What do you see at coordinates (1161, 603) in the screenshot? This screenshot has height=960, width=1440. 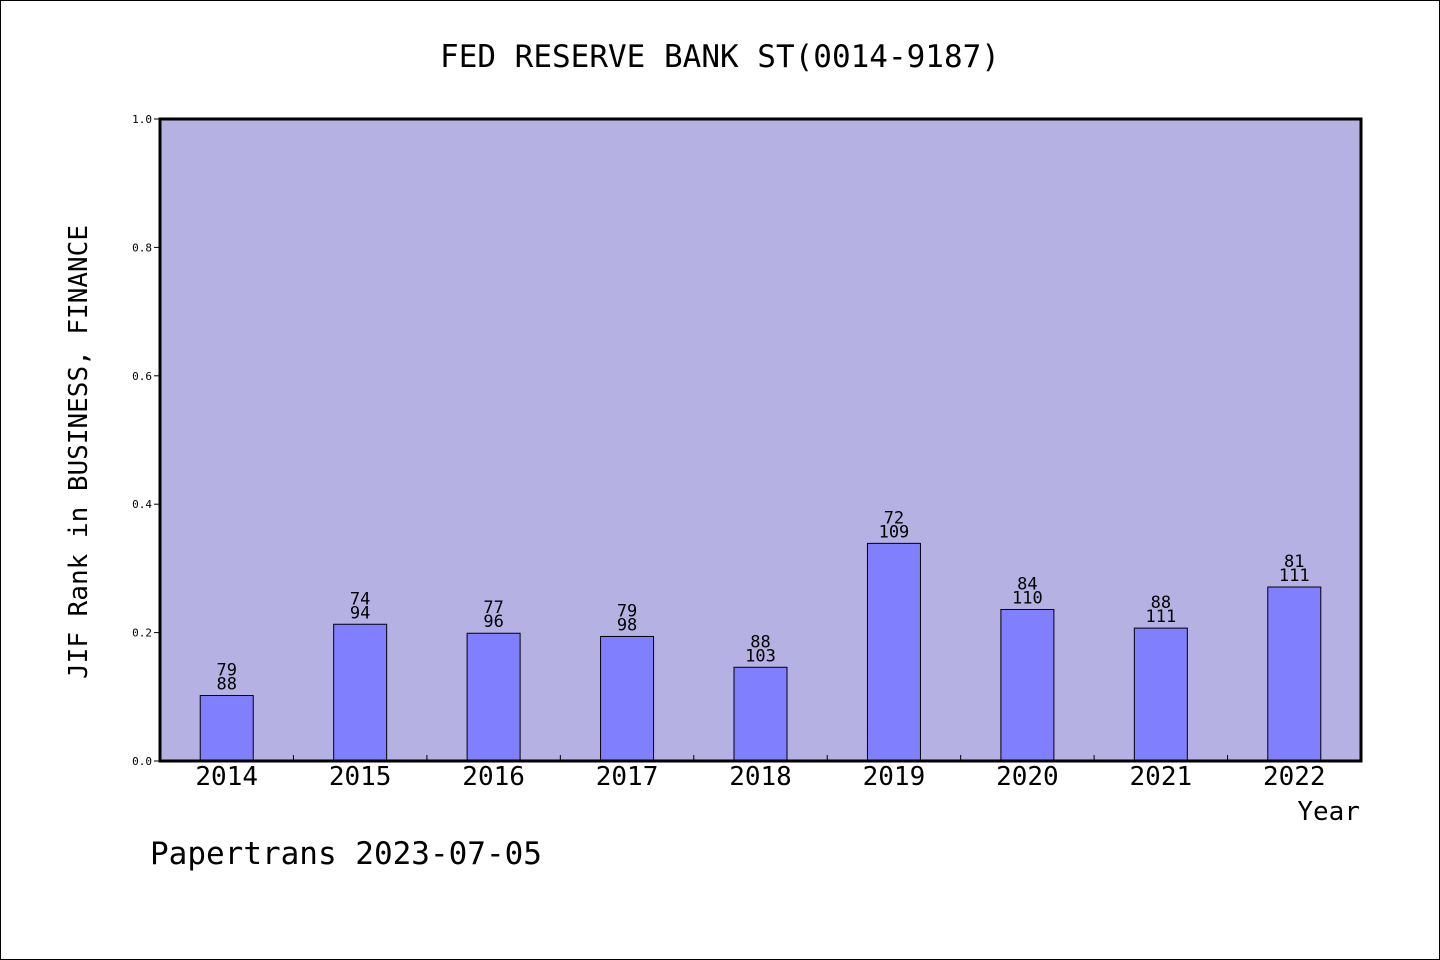 I see `rank-label-2021: 88` at bounding box center [1161, 603].